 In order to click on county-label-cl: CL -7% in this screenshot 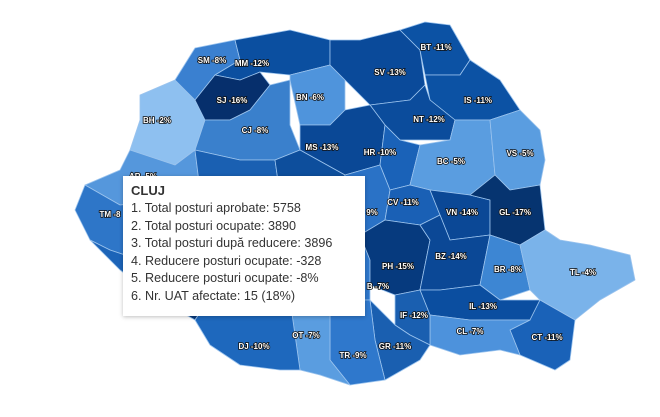, I will do `click(470, 331)`.